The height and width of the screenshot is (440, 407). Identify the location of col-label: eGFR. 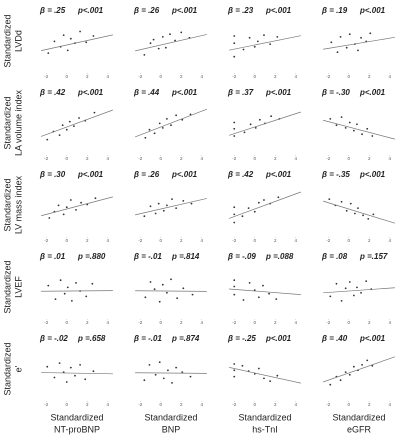
(359, 429).